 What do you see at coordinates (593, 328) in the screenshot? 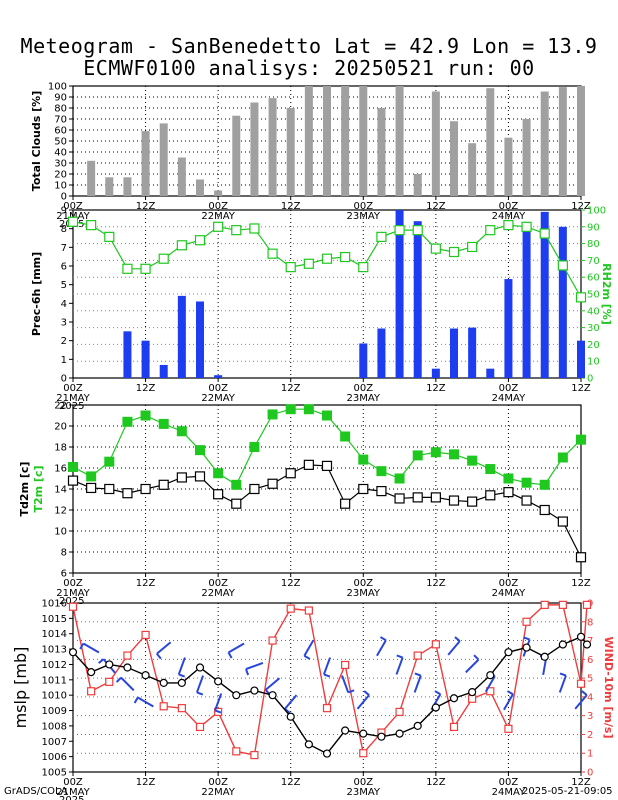
I see `ytick-label-right: 30` at bounding box center [593, 328].